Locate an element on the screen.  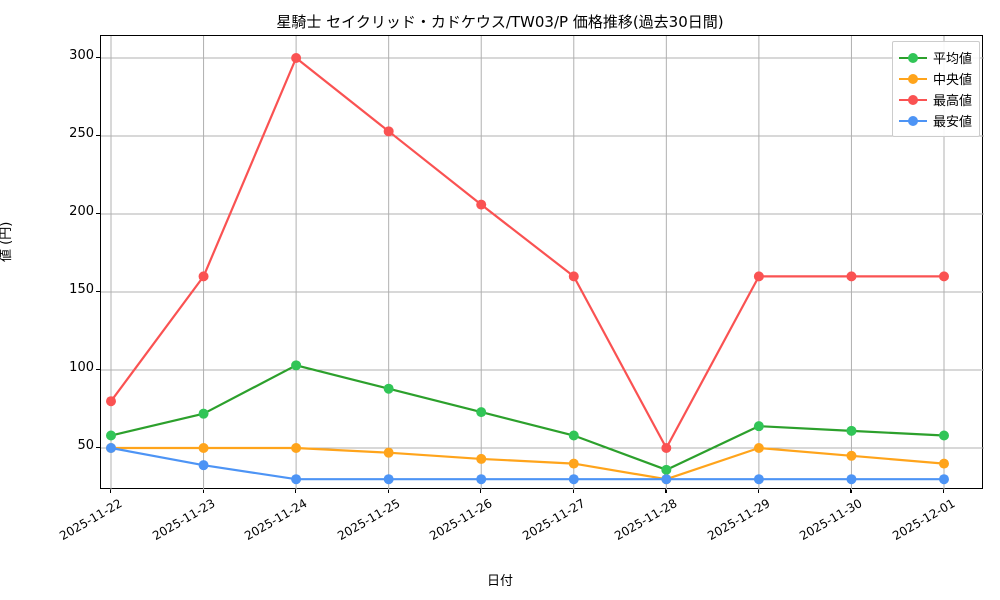
x-tick-label: 2025-11-26 is located at coordinates (461, 520).